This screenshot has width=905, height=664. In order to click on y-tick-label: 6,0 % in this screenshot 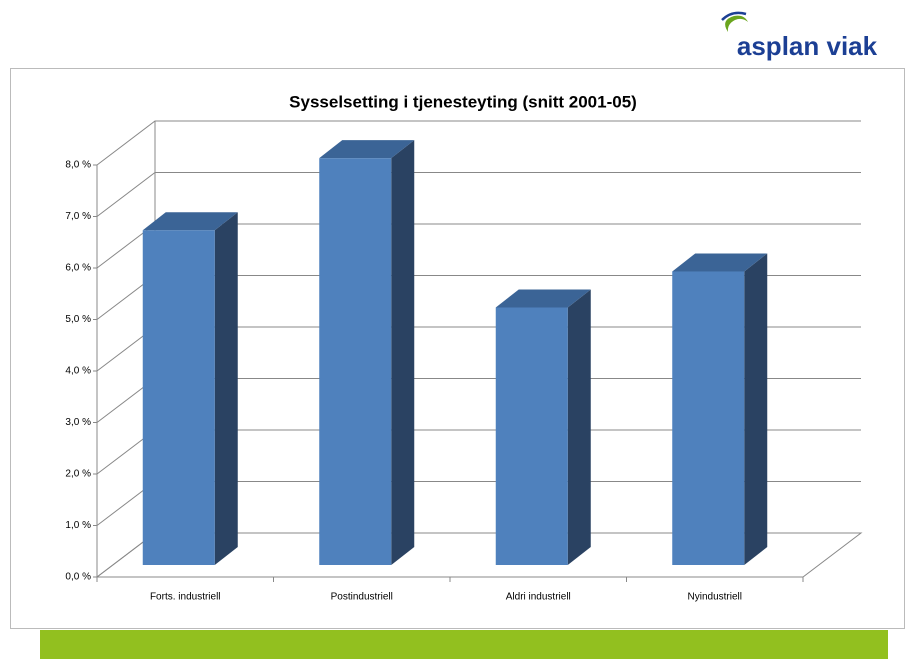, I will do `click(78, 268)`.